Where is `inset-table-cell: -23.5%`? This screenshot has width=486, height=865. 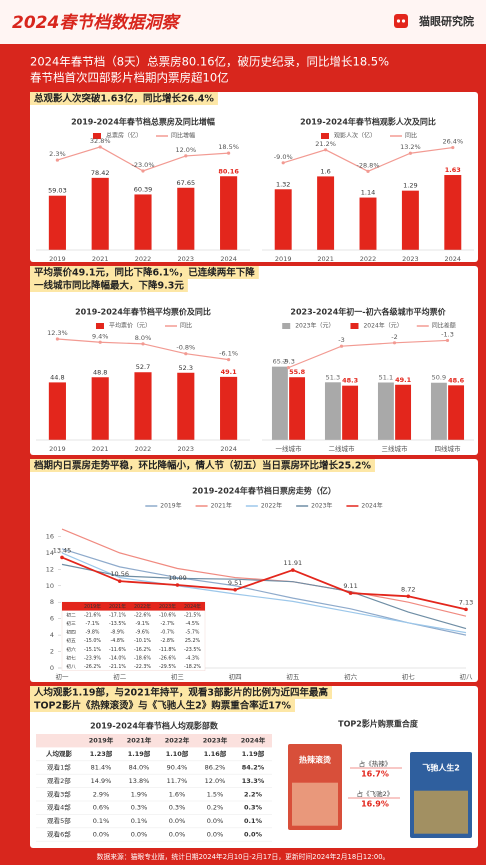
inset-table-cell: -23.5% is located at coordinates (192, 650).